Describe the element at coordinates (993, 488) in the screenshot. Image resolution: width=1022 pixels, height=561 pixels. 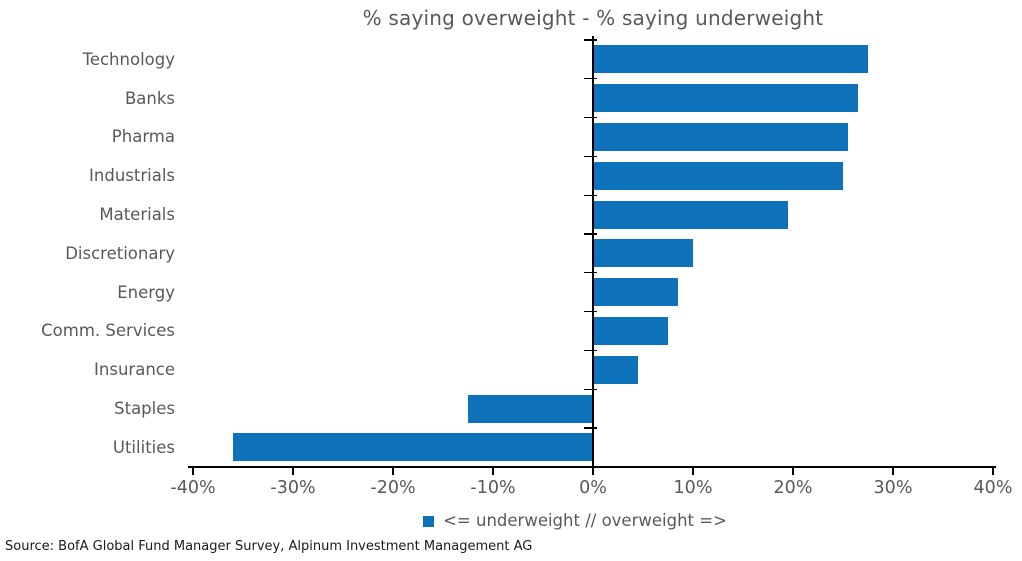
I see `x-tick-label: 40%` at that location.